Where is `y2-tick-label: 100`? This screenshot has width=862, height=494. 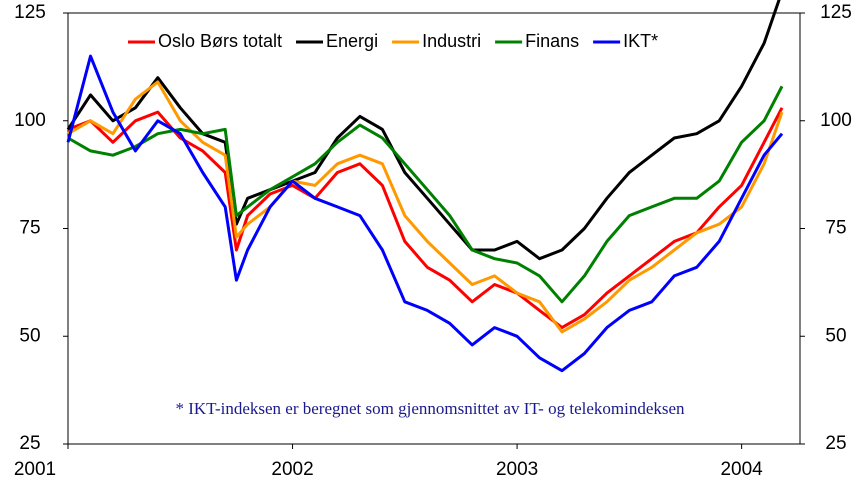 y2-tick-label: 100 is located at coordinates (836, 120).